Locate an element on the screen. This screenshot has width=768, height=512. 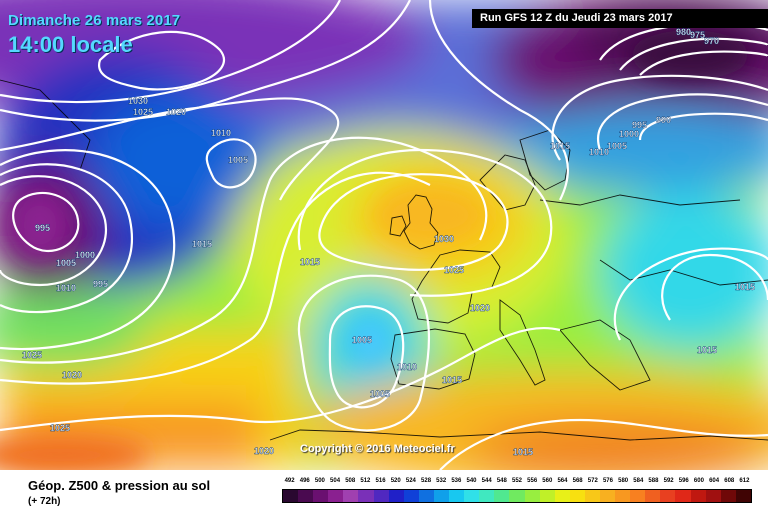
color-scale-label: 592 is located at coordinates (668, 481).